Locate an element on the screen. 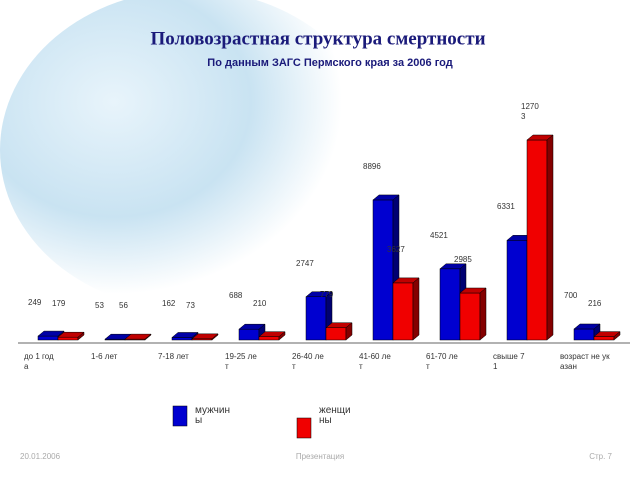 The image size is (640, 480). x-tick-label: до 1 года is located at coordinates (39, 361).